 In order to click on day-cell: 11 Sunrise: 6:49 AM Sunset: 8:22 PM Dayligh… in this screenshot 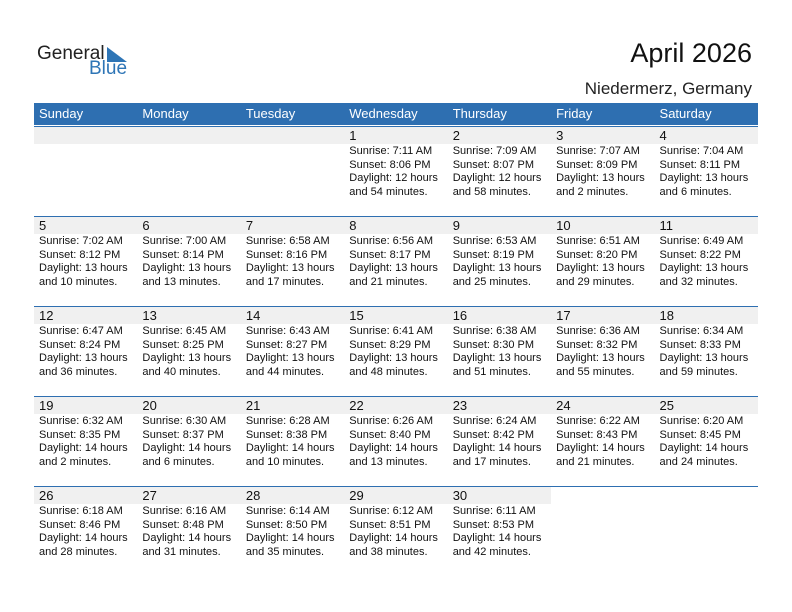, I will do `click(706, 261)`.